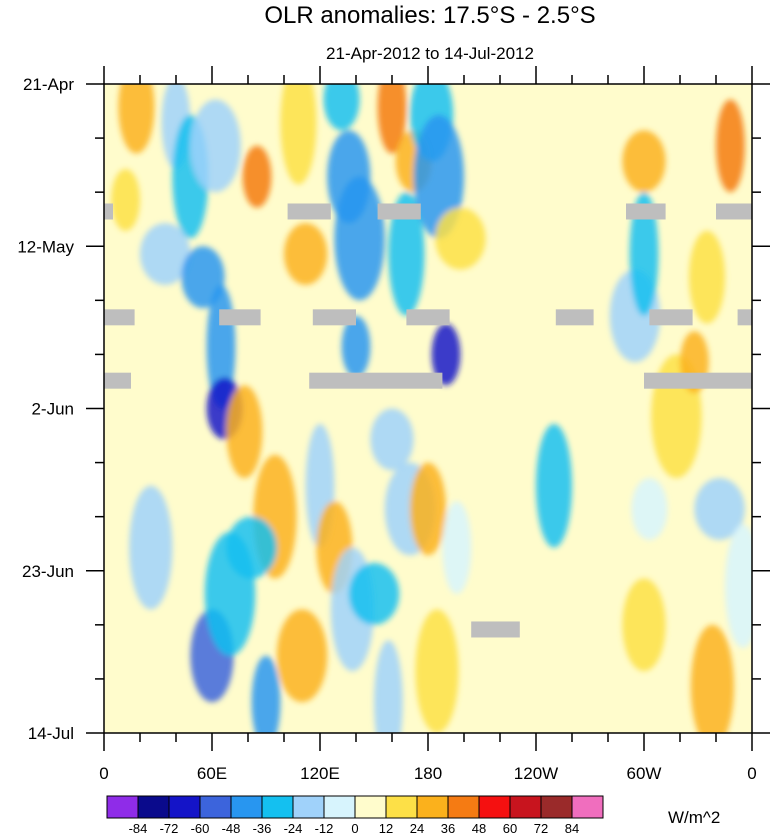 This screenshot has height=834, width=772. Describe the element at coordinates (572, 827) in the screenshot. I see `colorbar-label: 84` at that location.